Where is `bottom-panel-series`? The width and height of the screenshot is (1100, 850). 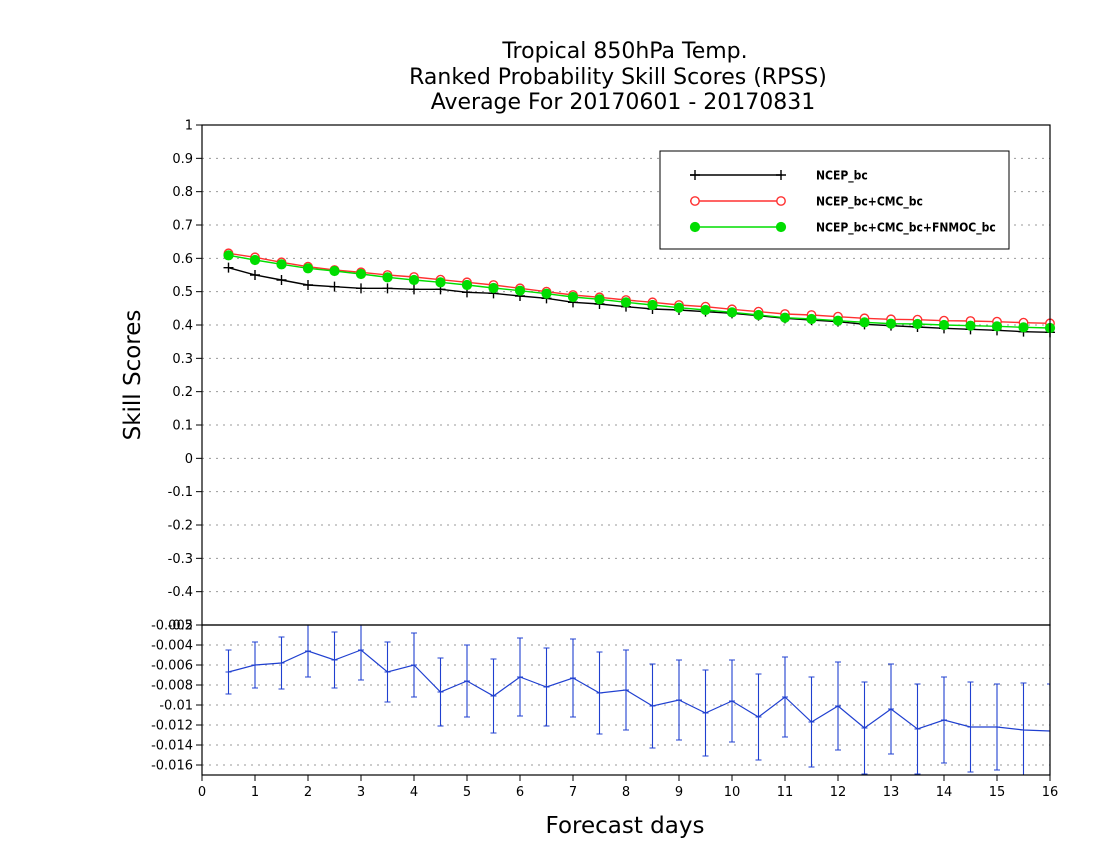
bottom-panel-series is located at coordinates (637, 700).